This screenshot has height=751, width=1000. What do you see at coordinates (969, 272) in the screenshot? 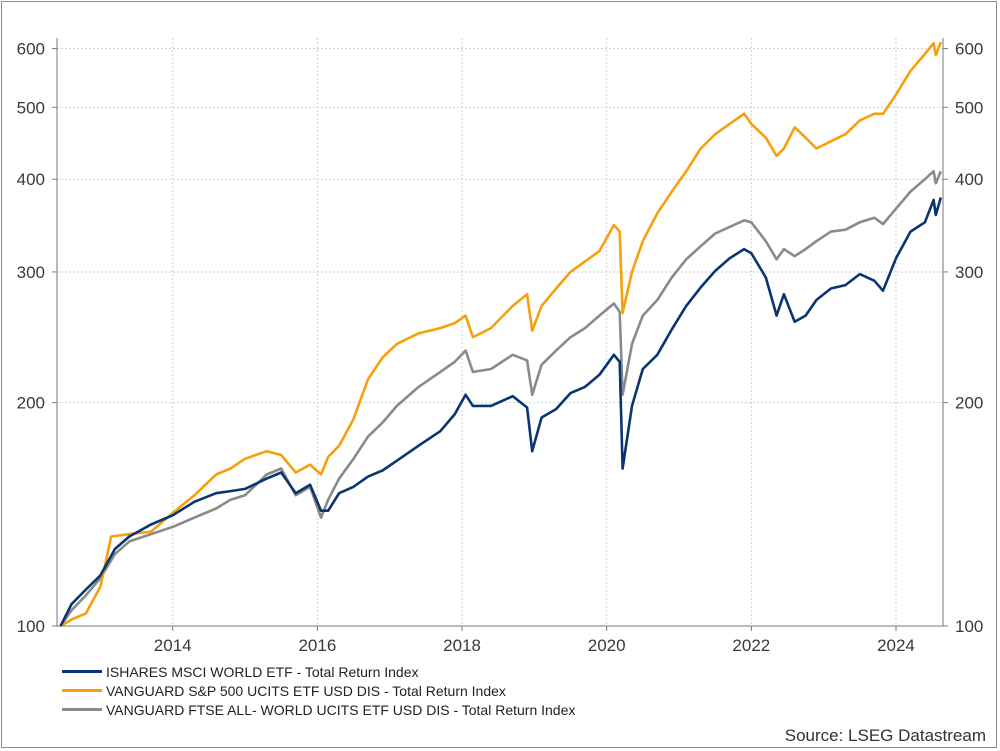
I see `y-tick-label-right: 300` at bounding box center [969, 272].